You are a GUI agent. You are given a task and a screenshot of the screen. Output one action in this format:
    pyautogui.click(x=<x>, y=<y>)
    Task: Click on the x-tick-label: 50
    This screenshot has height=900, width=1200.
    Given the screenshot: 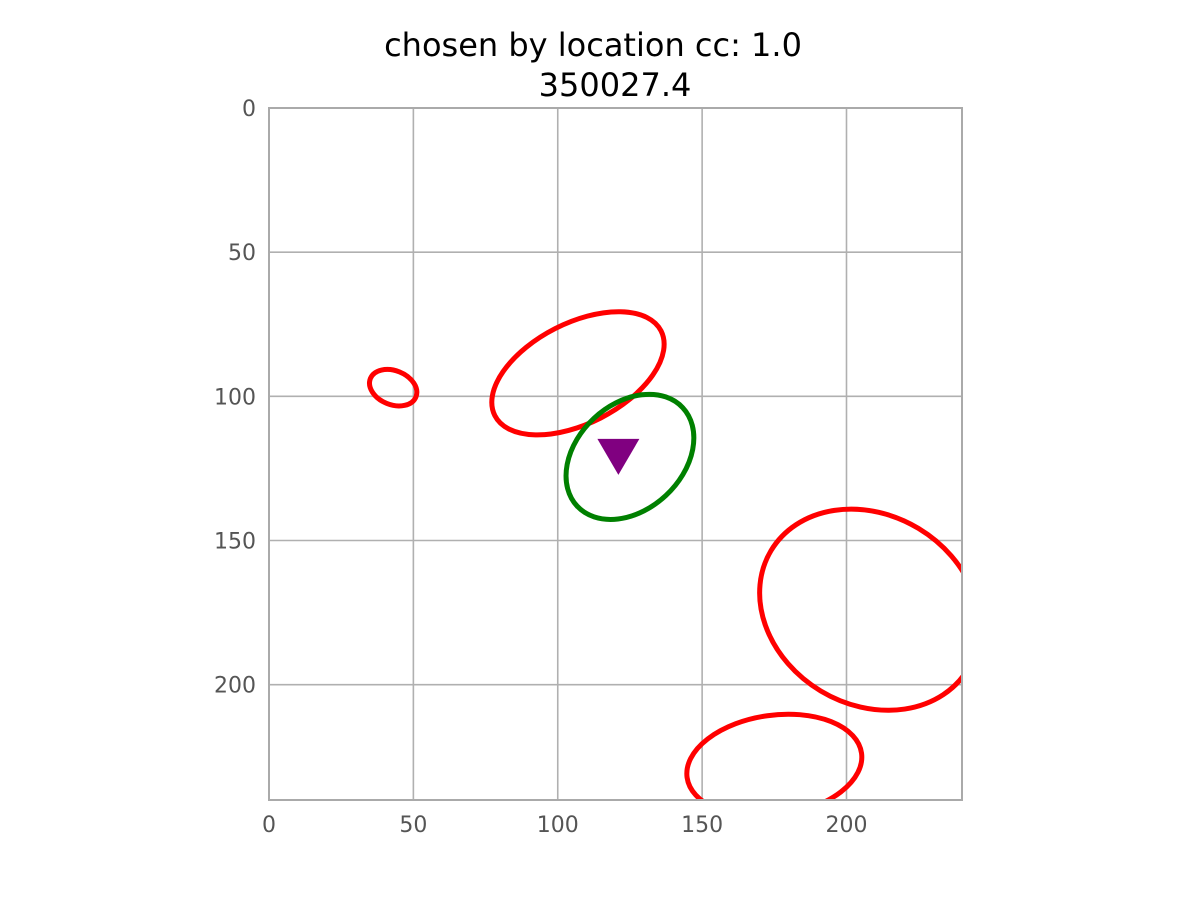 What is the action you would take?
    pyautogui.click(x=413, y=825)
    